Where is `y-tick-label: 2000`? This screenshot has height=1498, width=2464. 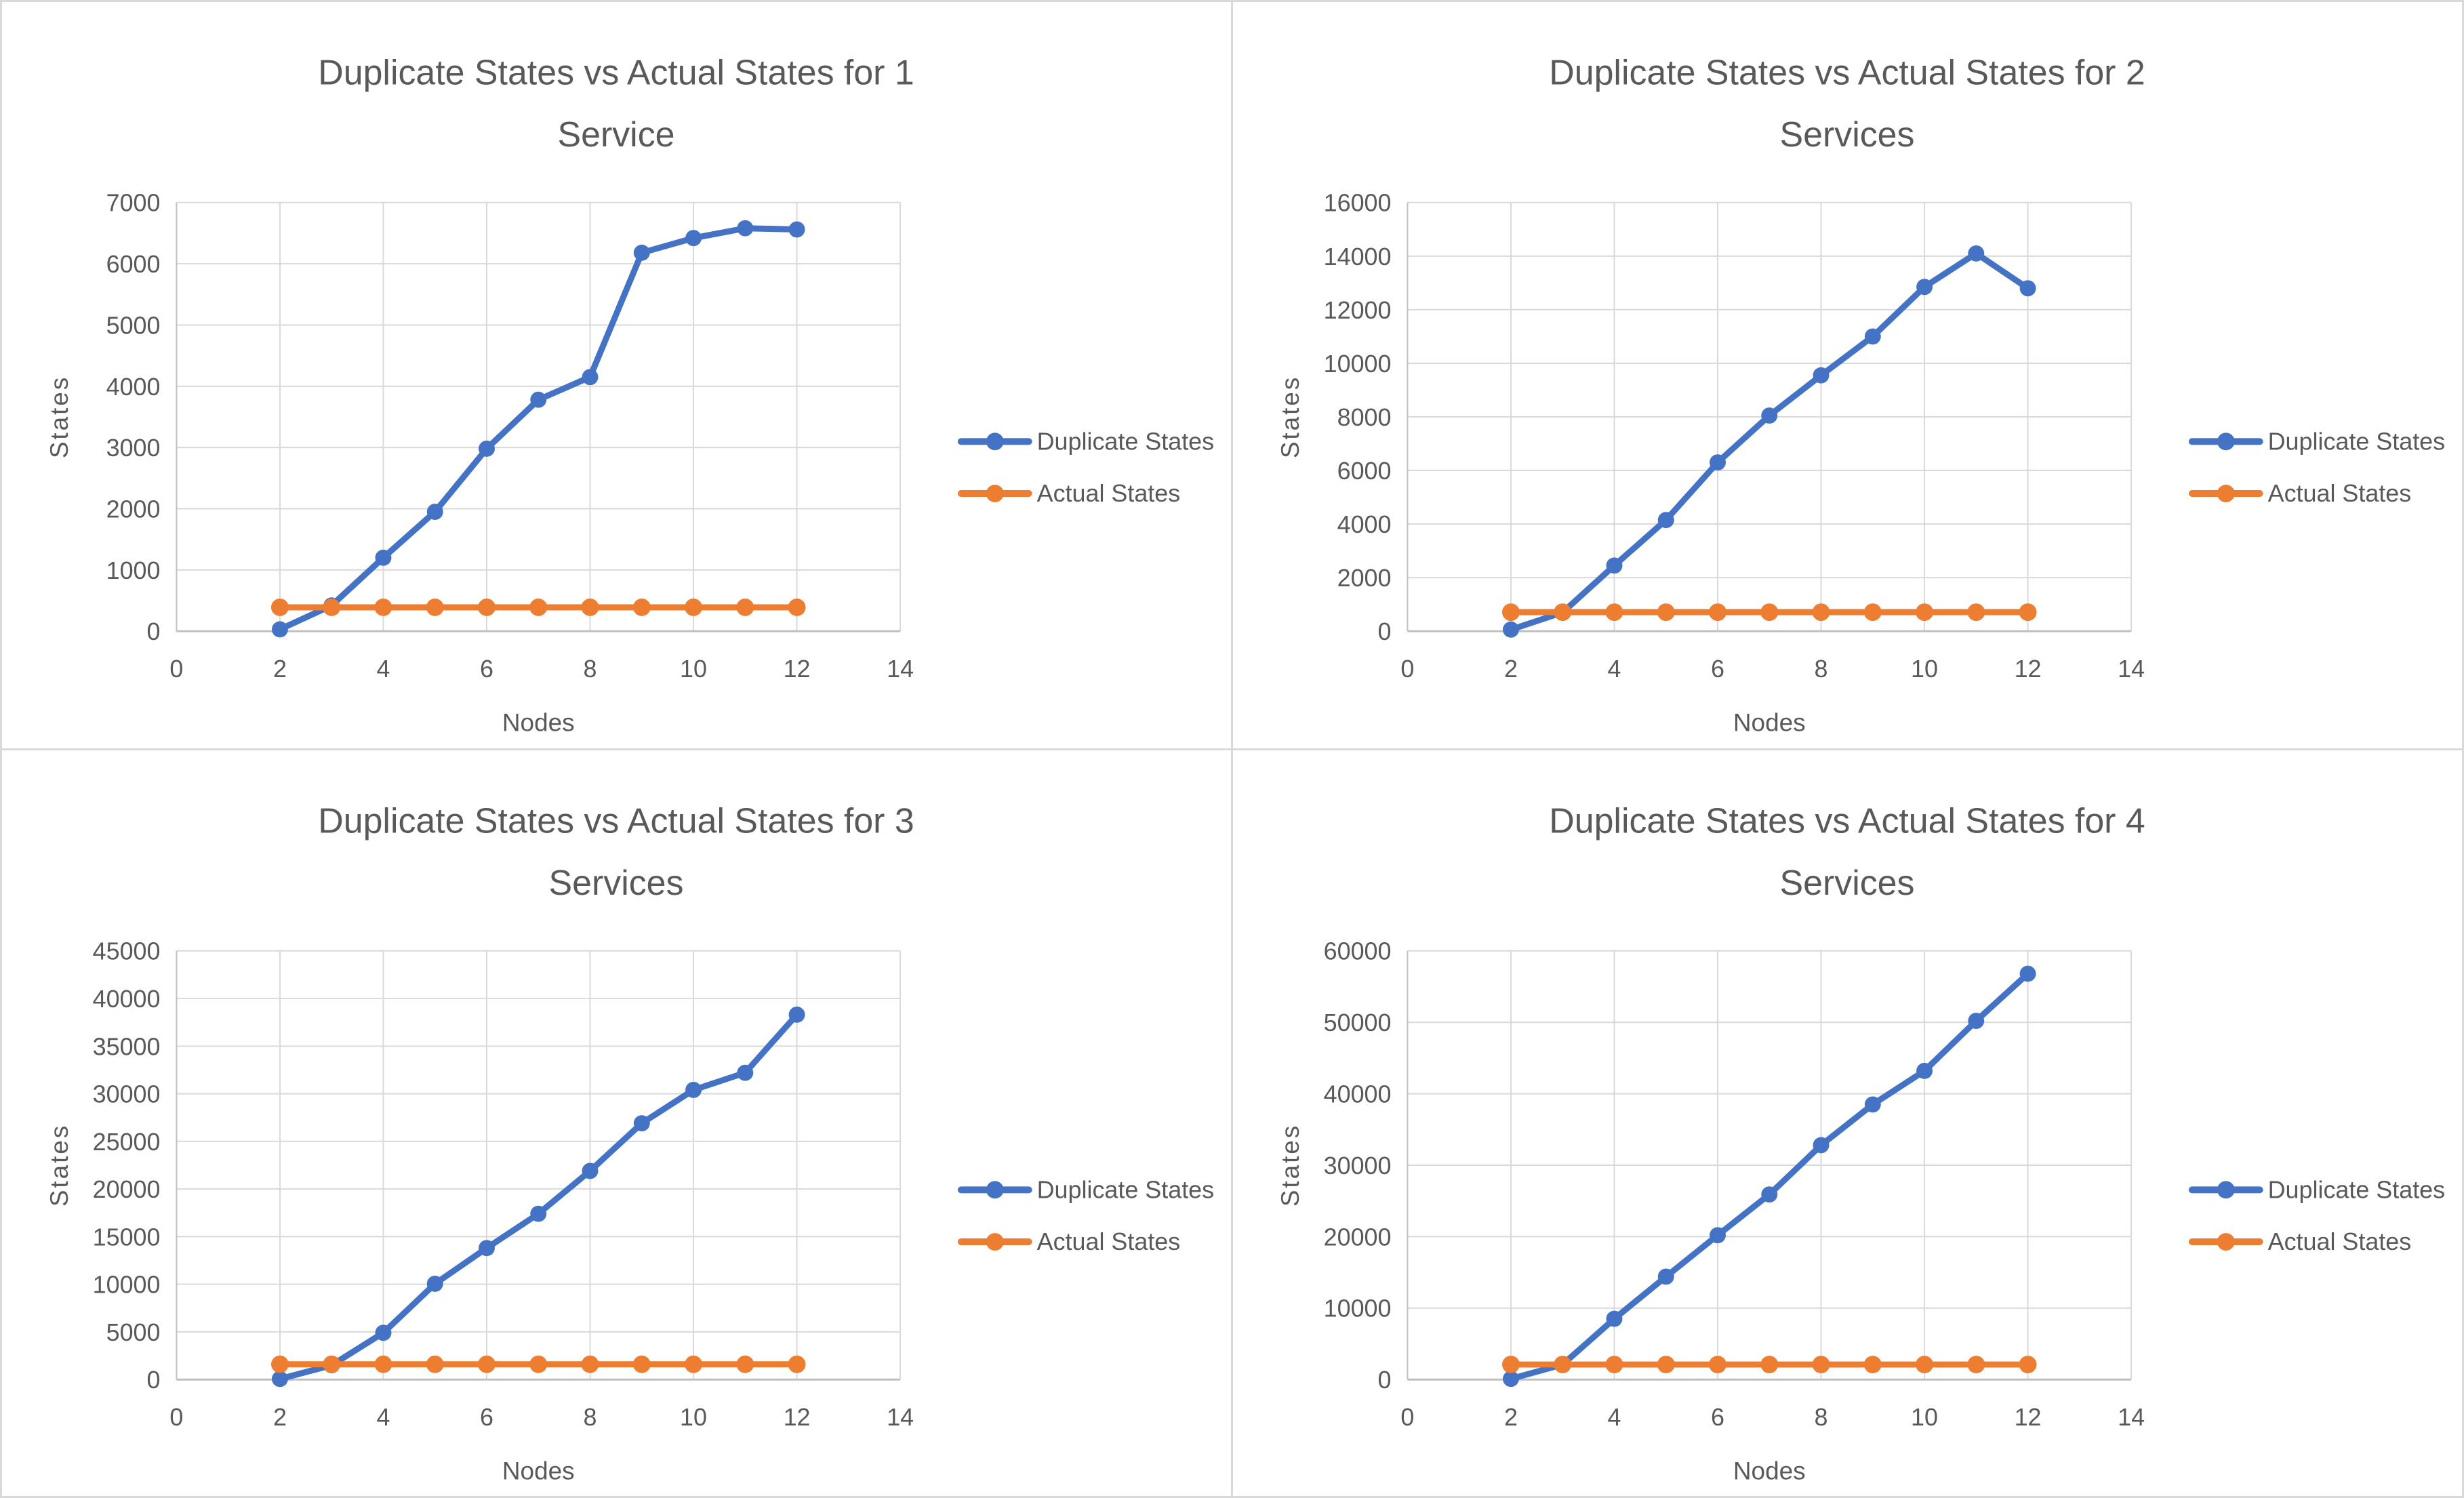
y-tick-label: 2000 is located at coordinates (1364, 578).